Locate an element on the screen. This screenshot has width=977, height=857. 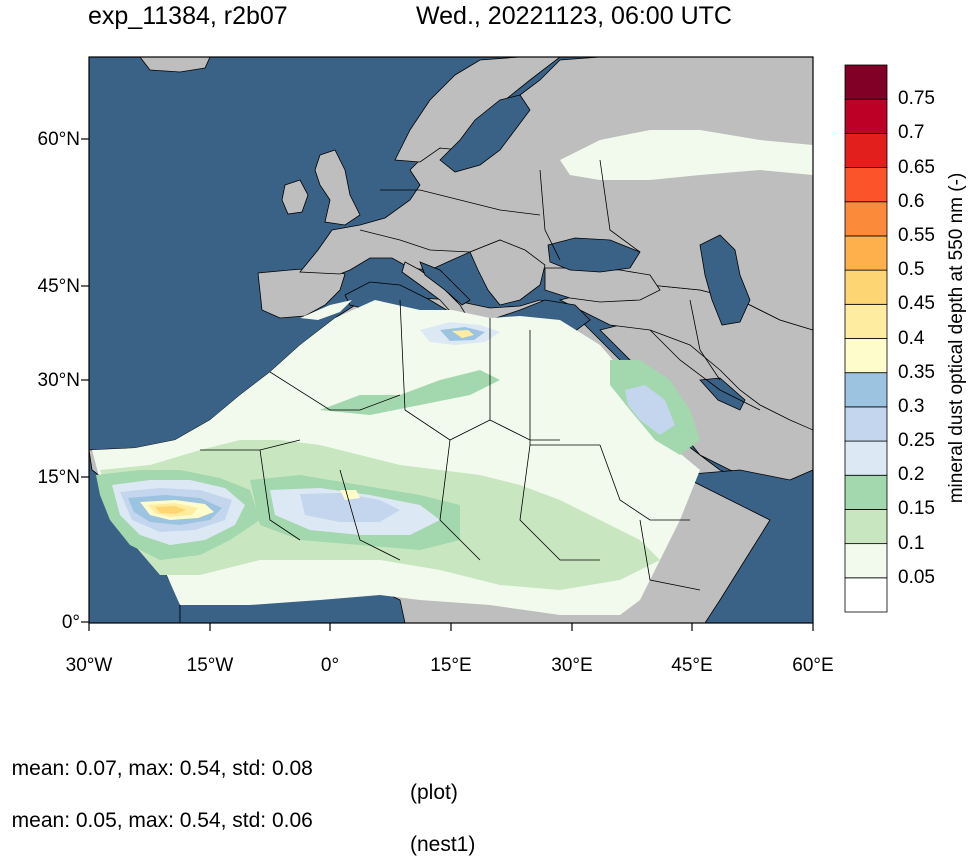
colorbar-level-label: 0.05 is located at coordinates (916, 577).